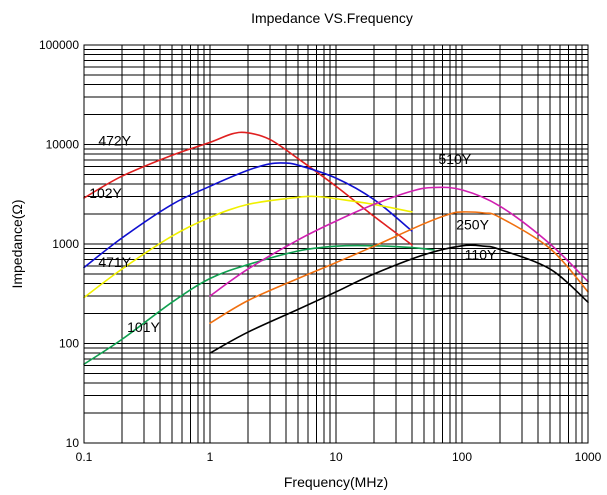 The height and width of the screenshot is (495, 607). I want to click on y-axis-label: Impedance(Ω), so click(17, 243).